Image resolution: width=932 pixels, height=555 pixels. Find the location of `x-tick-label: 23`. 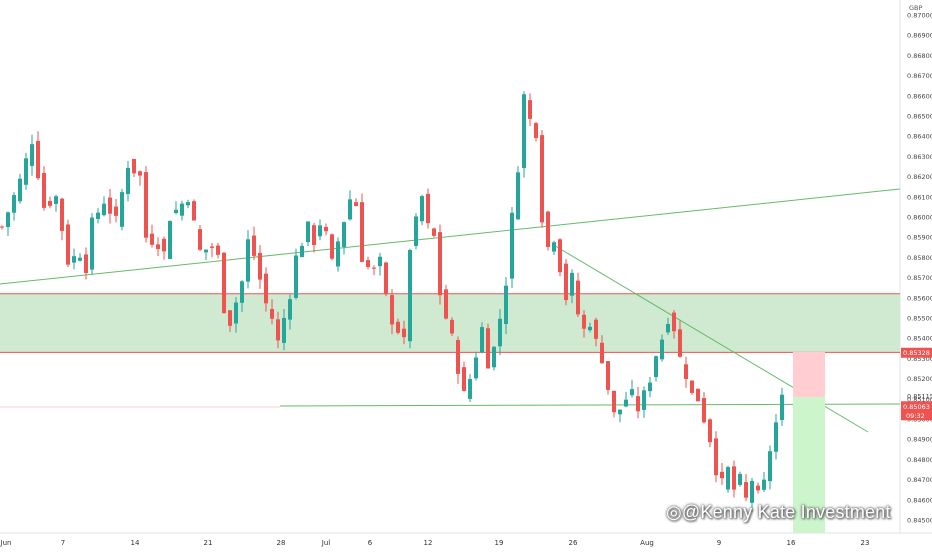

x-tick-label: 23 is located at coordinates (865, 543).